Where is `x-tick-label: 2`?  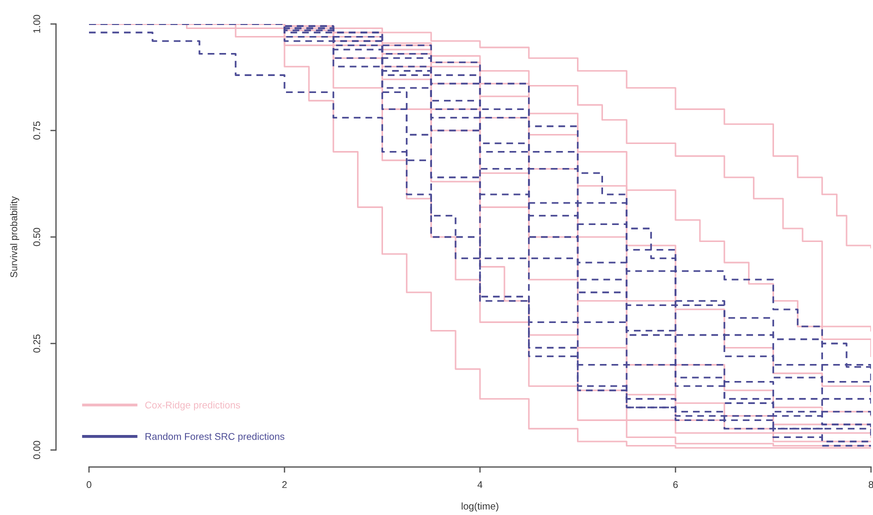
x-tick-label: 2 is located at coordinates (284, 484).